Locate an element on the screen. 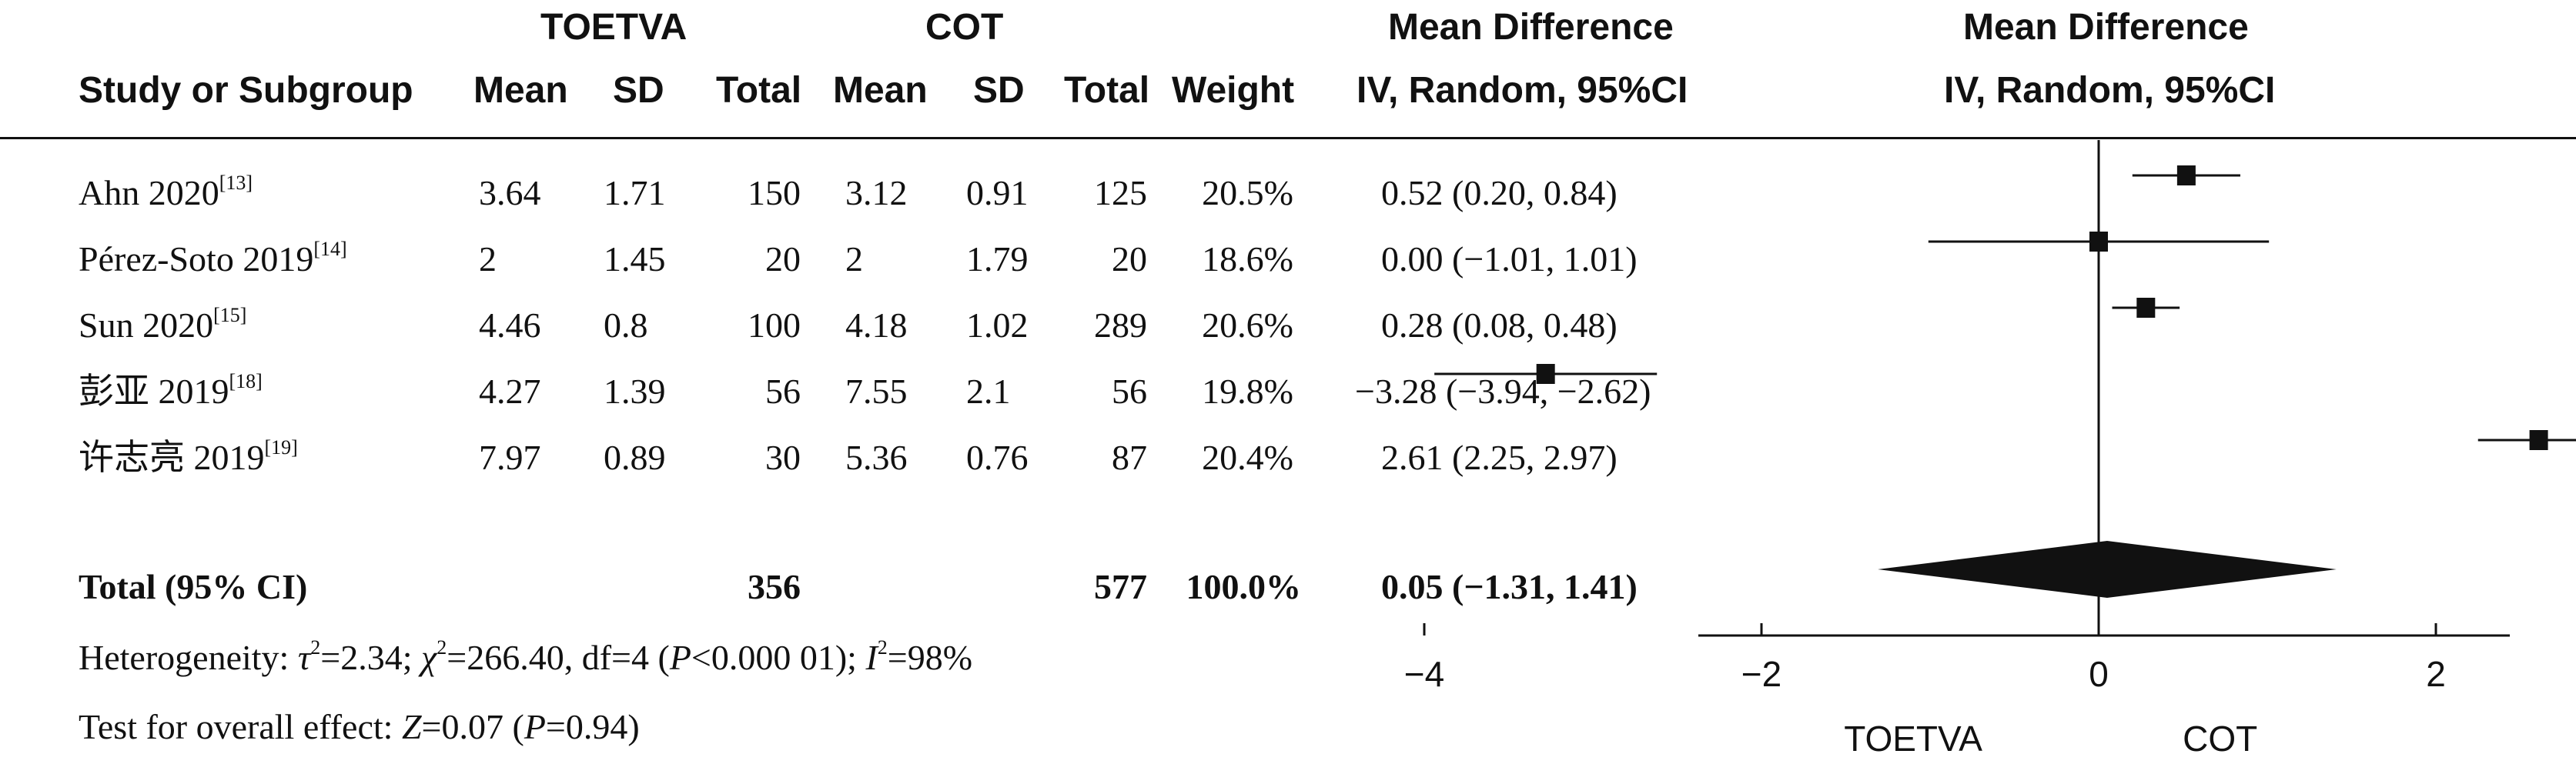 The width and height of the screenshot is (2576, 774). cot-total: 289 is located at coordinates (1121, 325).